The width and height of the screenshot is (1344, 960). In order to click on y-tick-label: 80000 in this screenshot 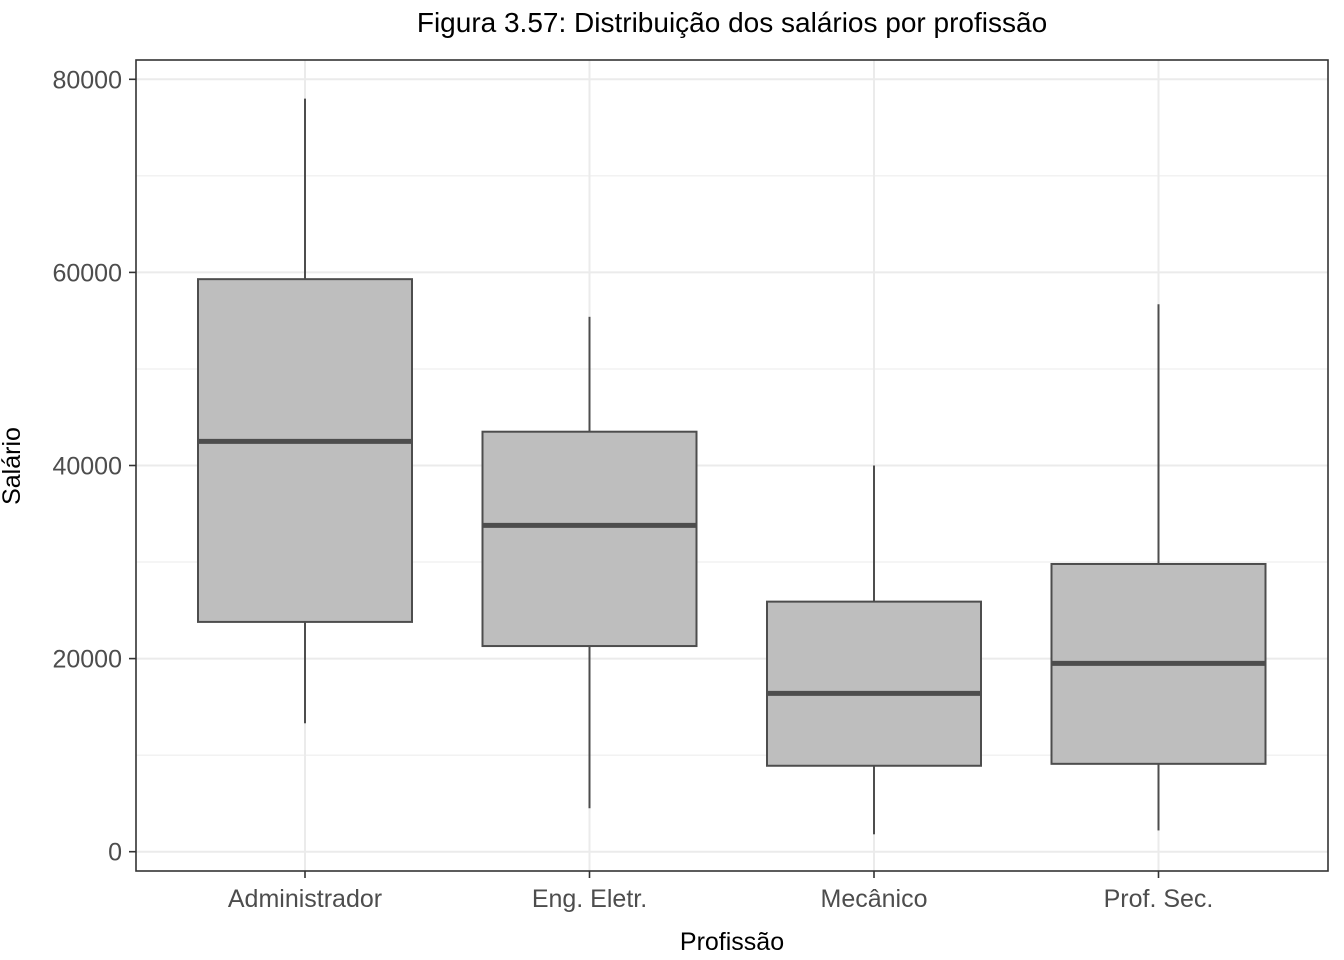, I will do `click(87, 80)`.